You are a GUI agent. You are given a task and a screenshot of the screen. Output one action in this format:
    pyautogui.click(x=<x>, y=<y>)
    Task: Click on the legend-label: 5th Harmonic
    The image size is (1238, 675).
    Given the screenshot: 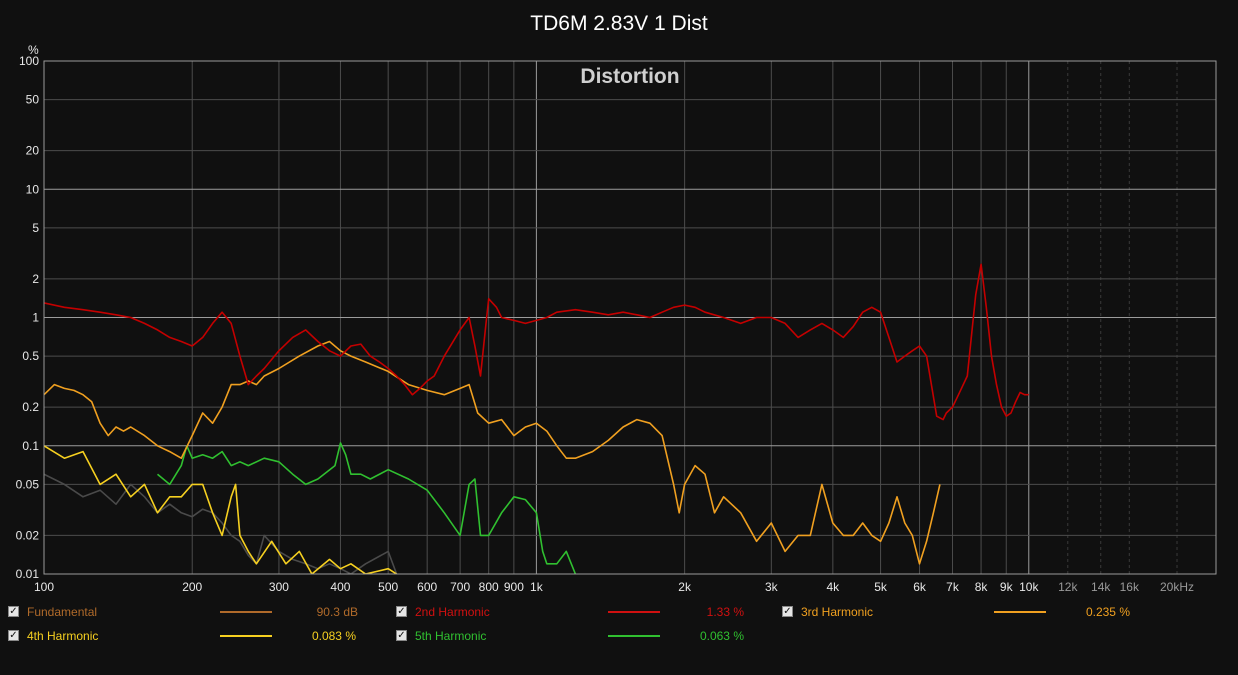 What is the action you would take?
    pyautogui.click(x=451, y=636)
    